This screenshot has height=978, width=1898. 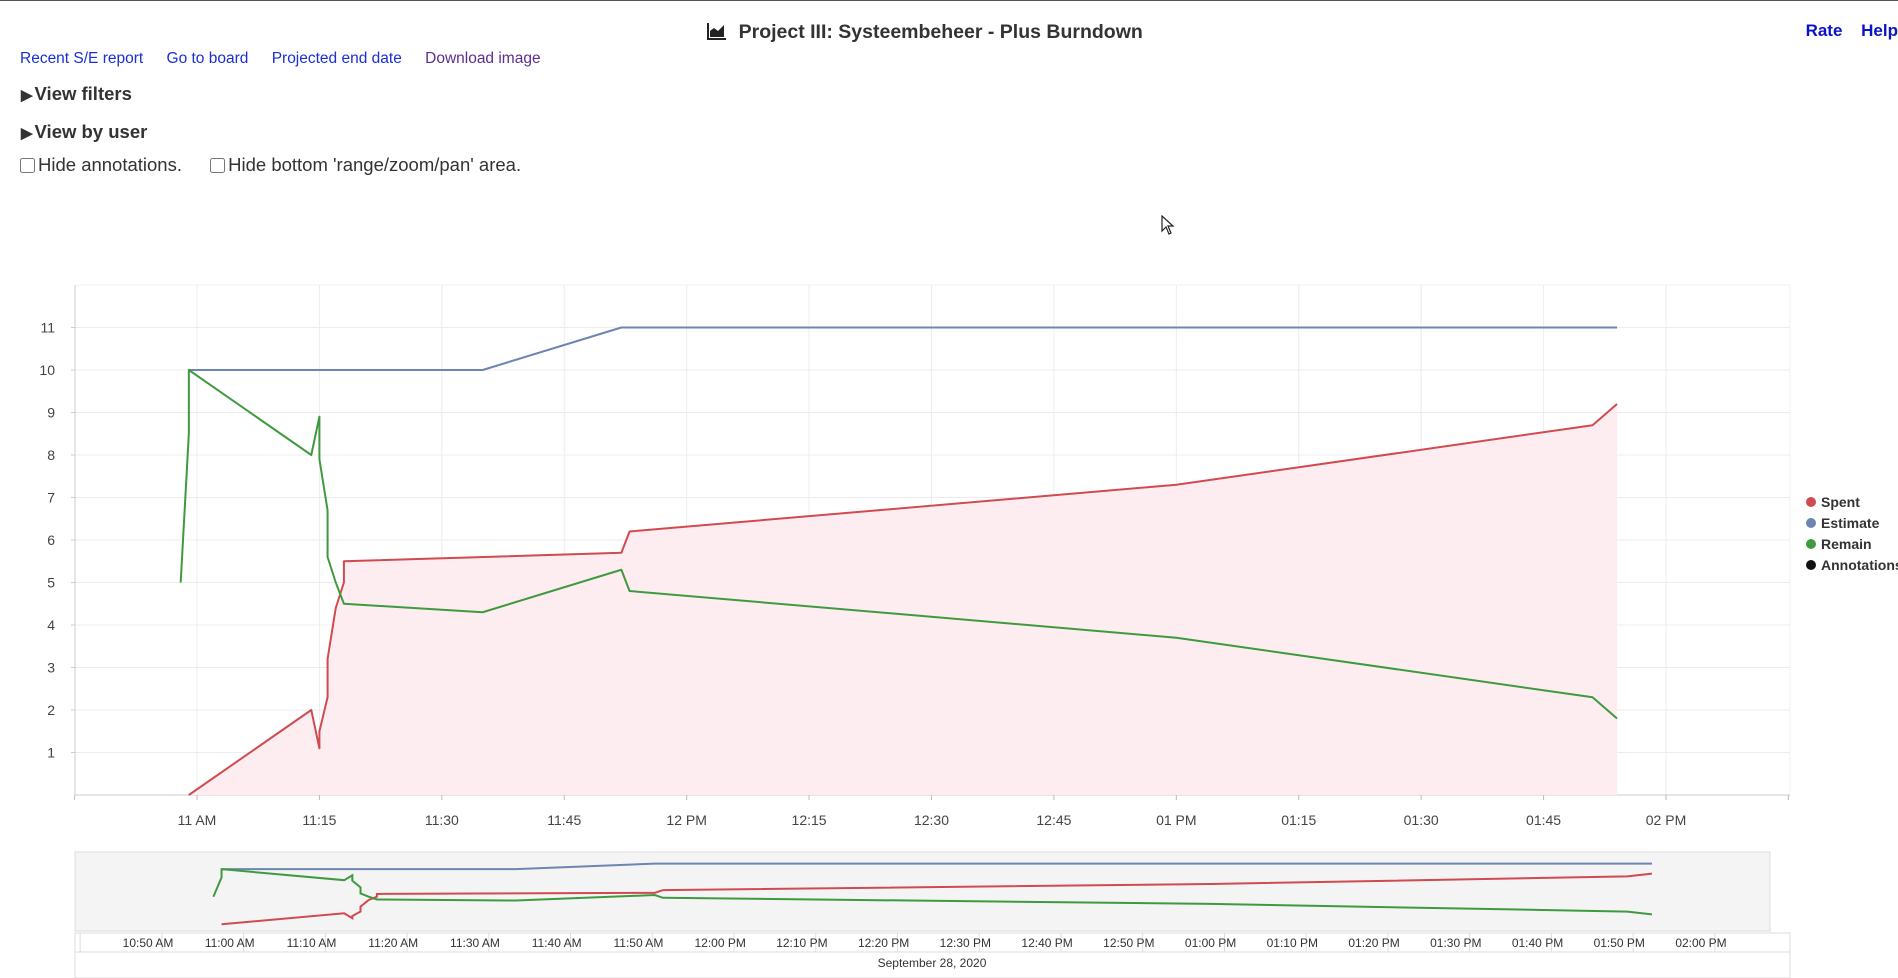 I want to click on navigator-tick-label: 12:50 PM, so click(x=1128, y=943).